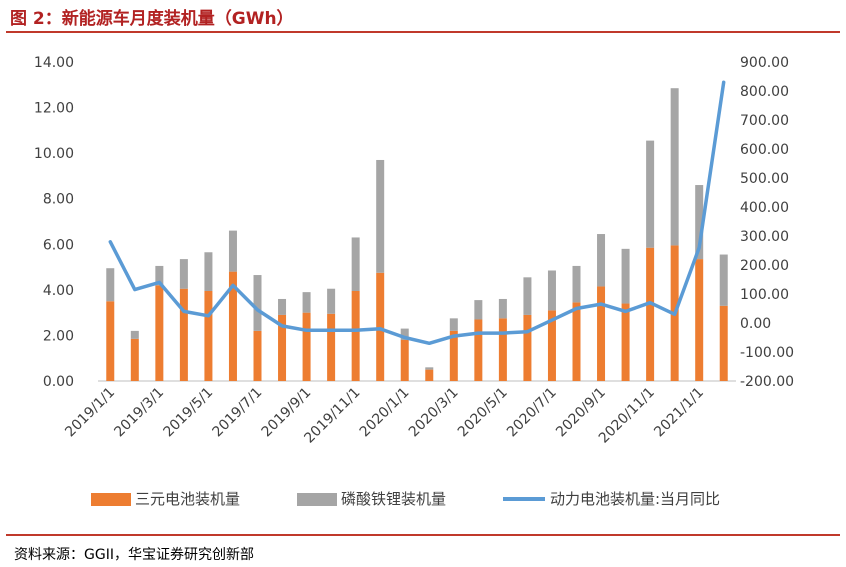 This screenshot has width=846, height=567. What do you see at coordinates (755, 324) in the screenshot?
I see `y-right-tick-label: 0.00` at bounding box center [755, 324].